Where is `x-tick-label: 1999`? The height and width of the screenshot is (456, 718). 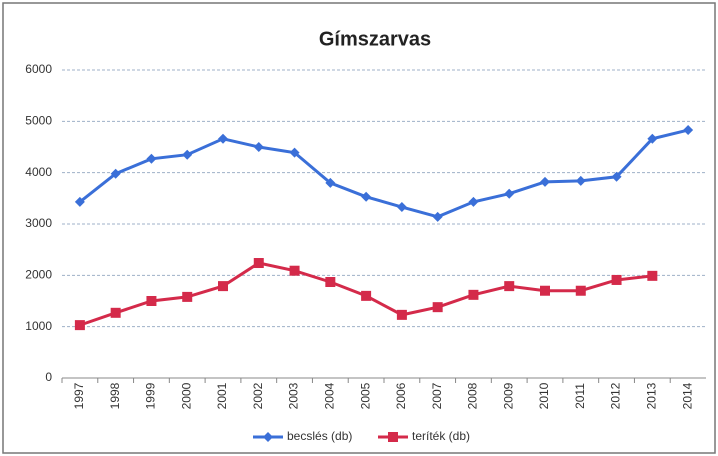
x-tick-label: 1999 is located at coordinates (151, 395).